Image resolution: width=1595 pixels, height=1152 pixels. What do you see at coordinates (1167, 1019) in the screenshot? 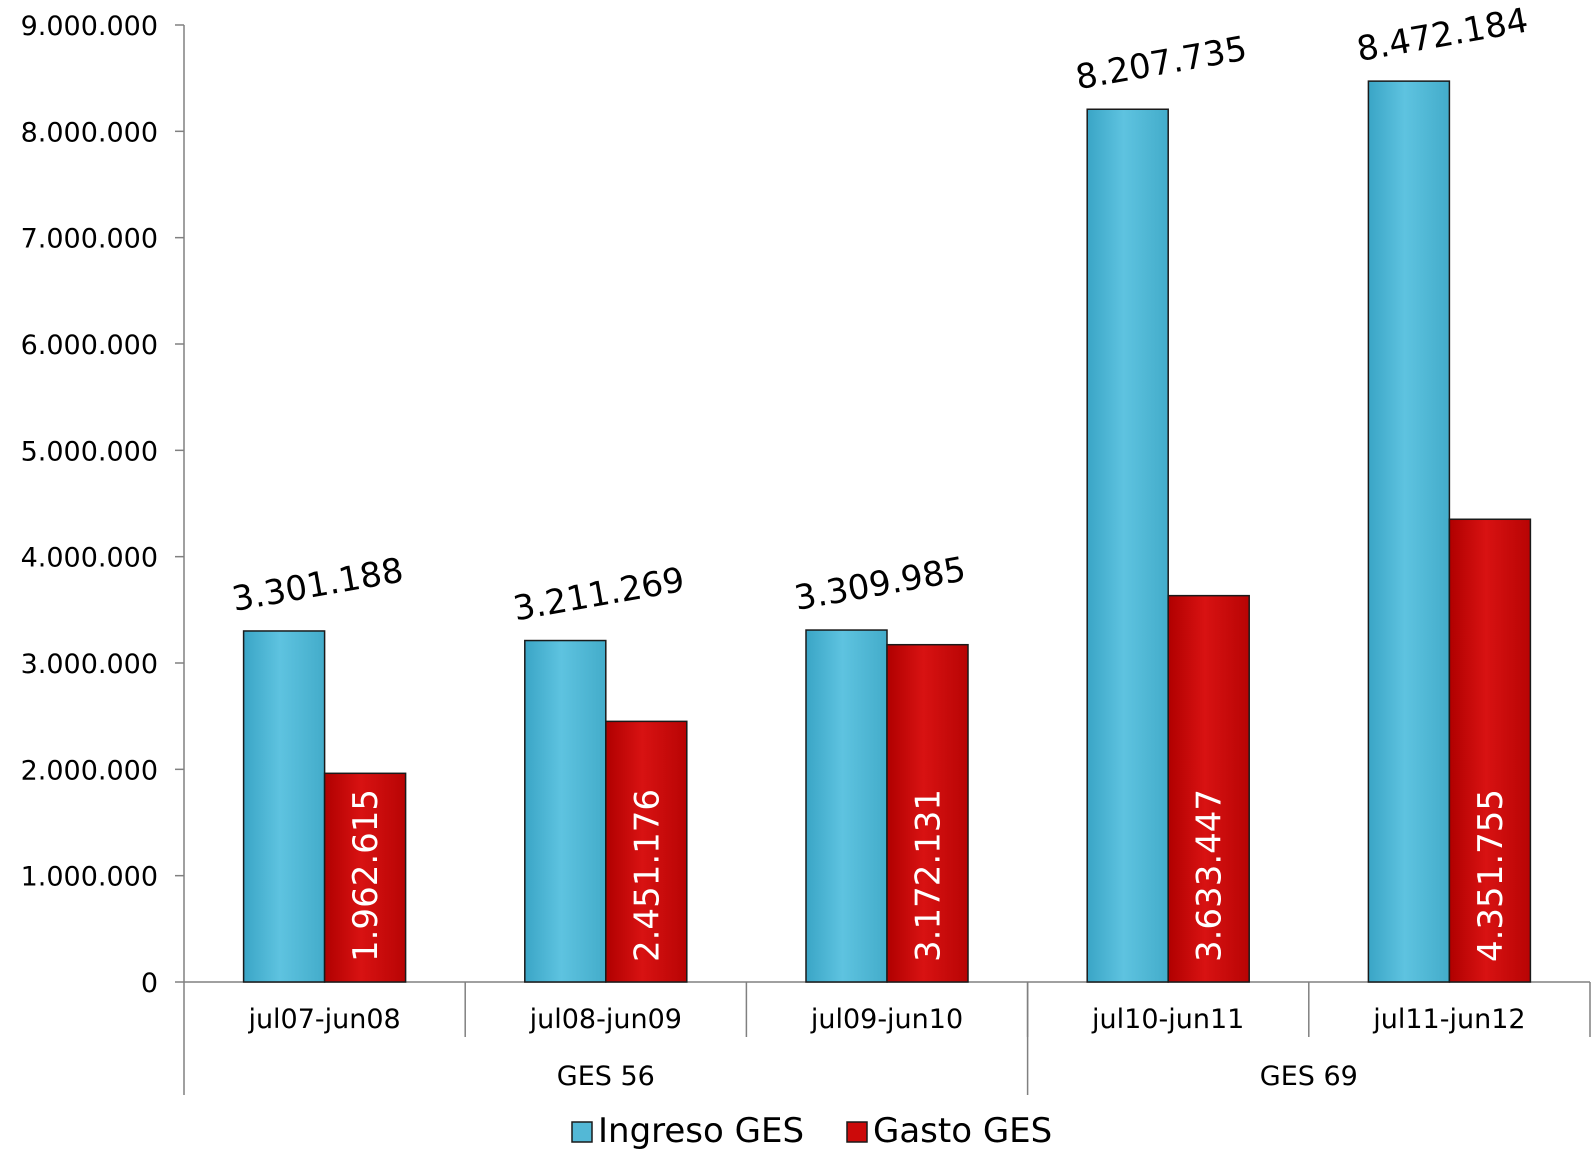
I see `x-tick-label: jul10-jun11` at bounding box center [1167, 1019].